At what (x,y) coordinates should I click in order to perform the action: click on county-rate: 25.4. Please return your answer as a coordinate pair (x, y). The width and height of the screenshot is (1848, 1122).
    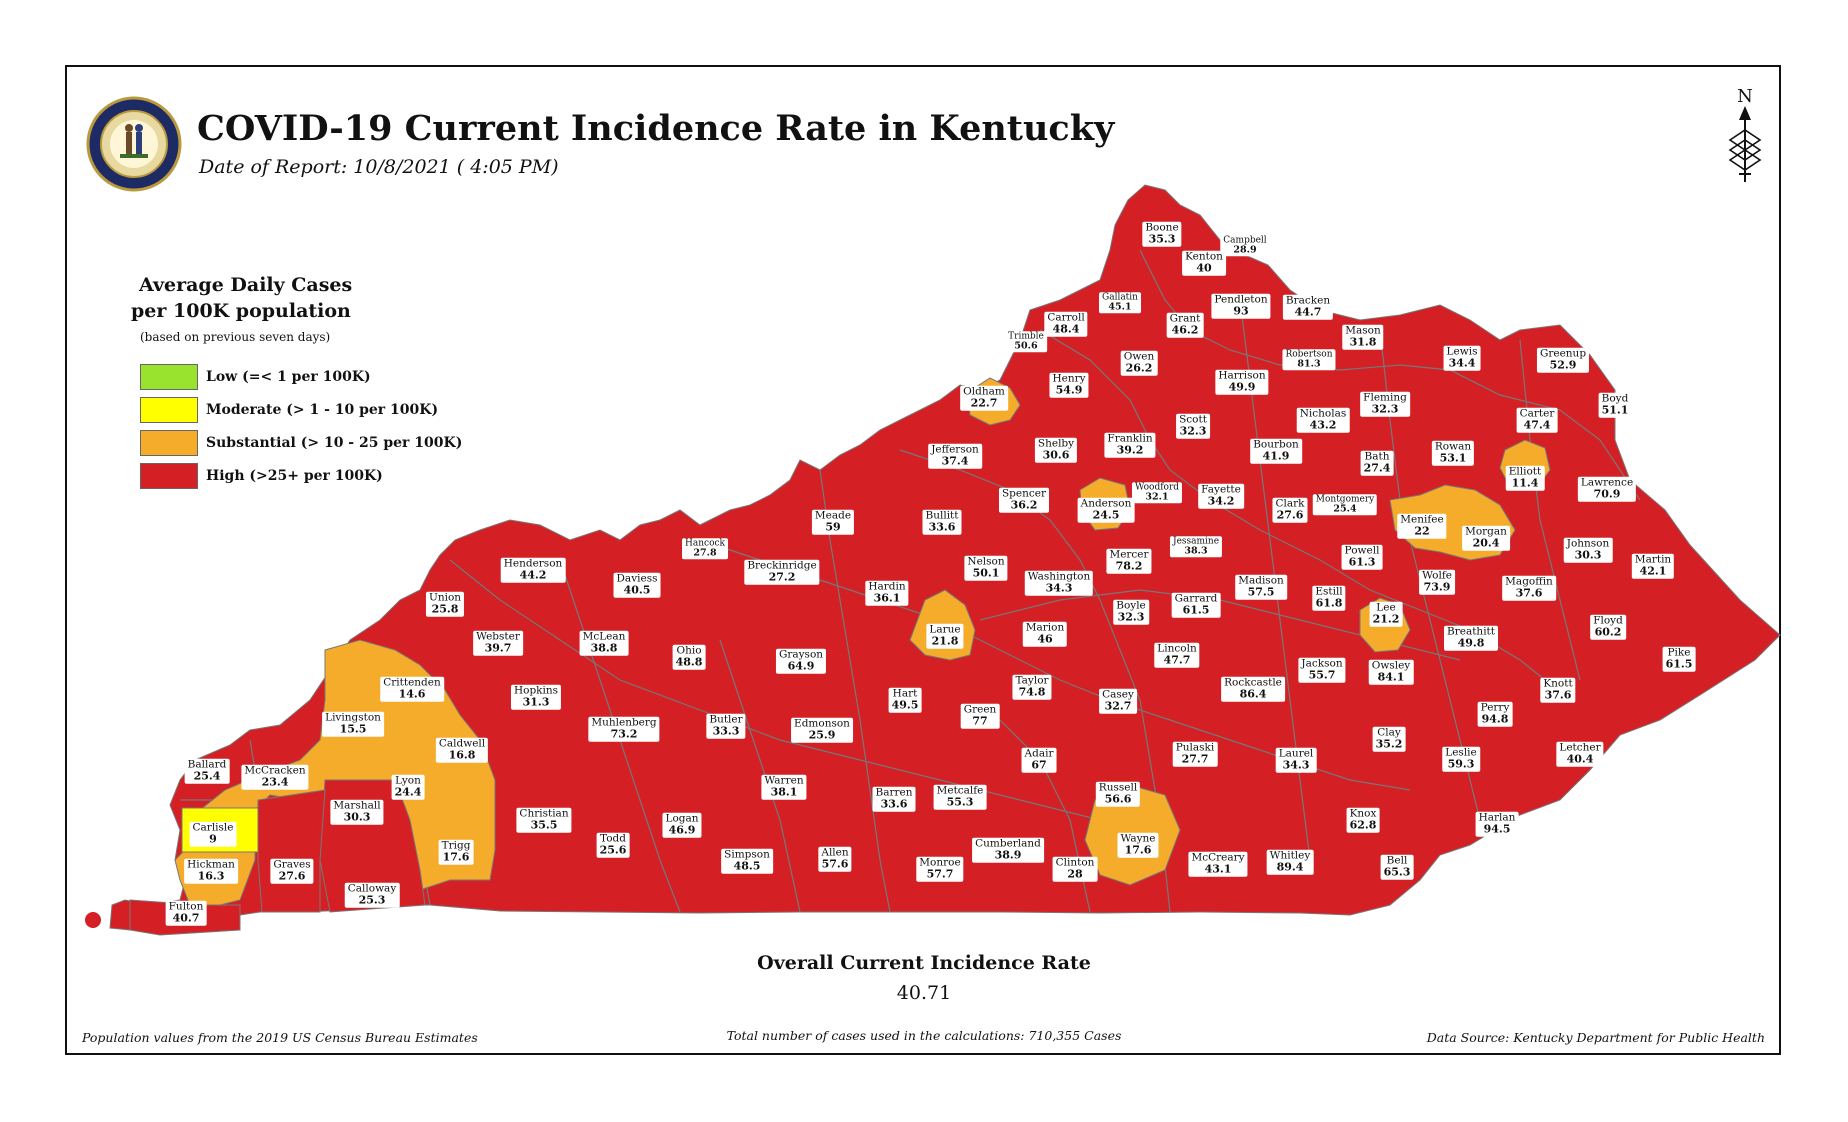
    Looking at the image, I should click on (207, 776).